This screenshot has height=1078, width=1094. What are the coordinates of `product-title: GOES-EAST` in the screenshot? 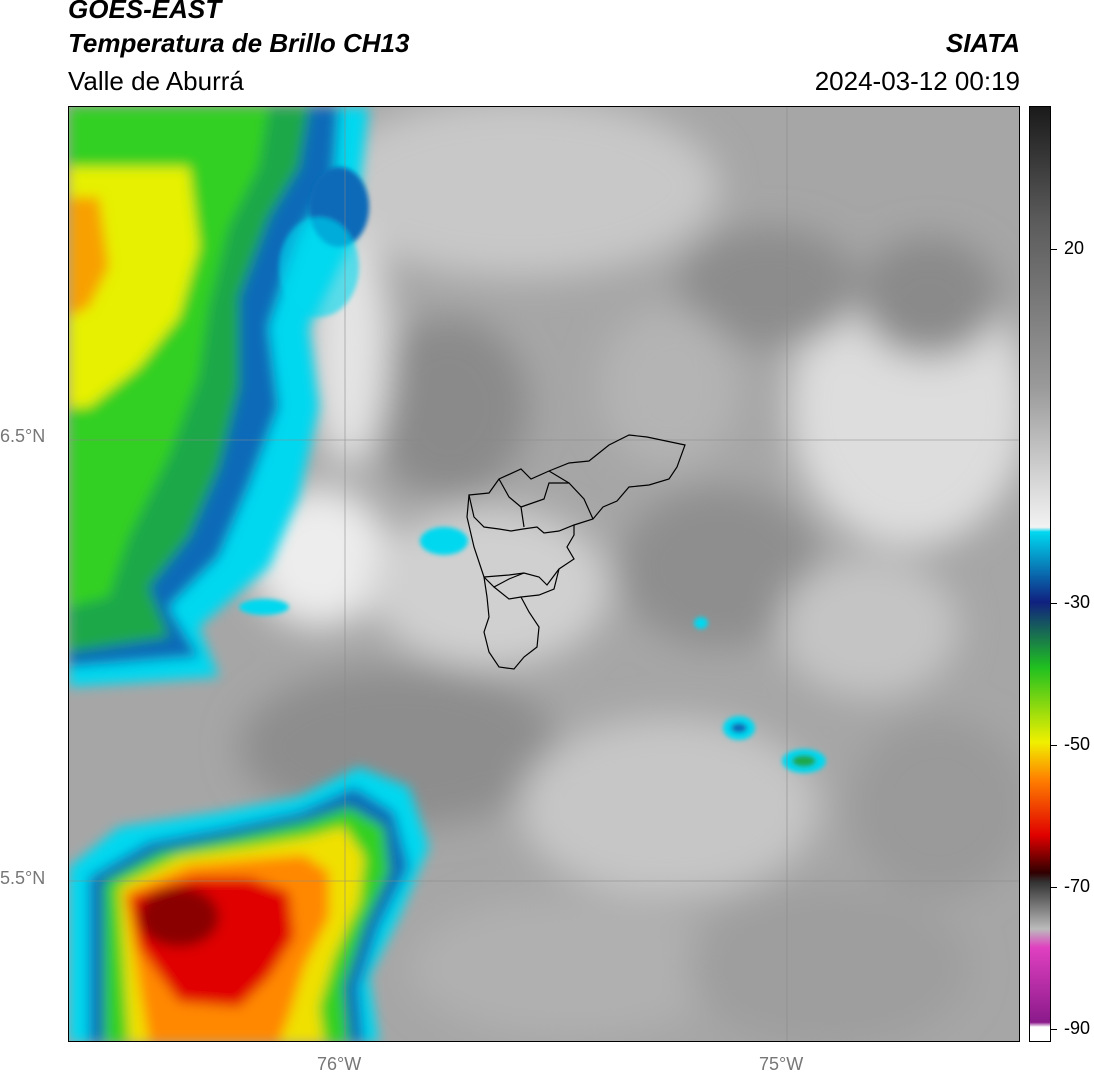 It's located at (145, 12).